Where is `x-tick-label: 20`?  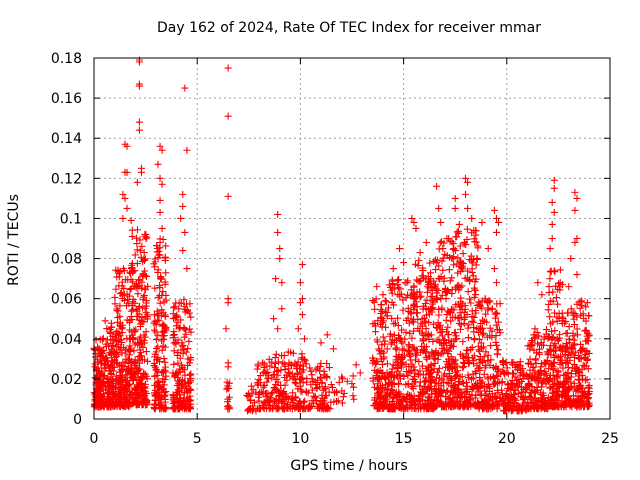
x-tick-label: 20 is located at coordinates (507, 439).